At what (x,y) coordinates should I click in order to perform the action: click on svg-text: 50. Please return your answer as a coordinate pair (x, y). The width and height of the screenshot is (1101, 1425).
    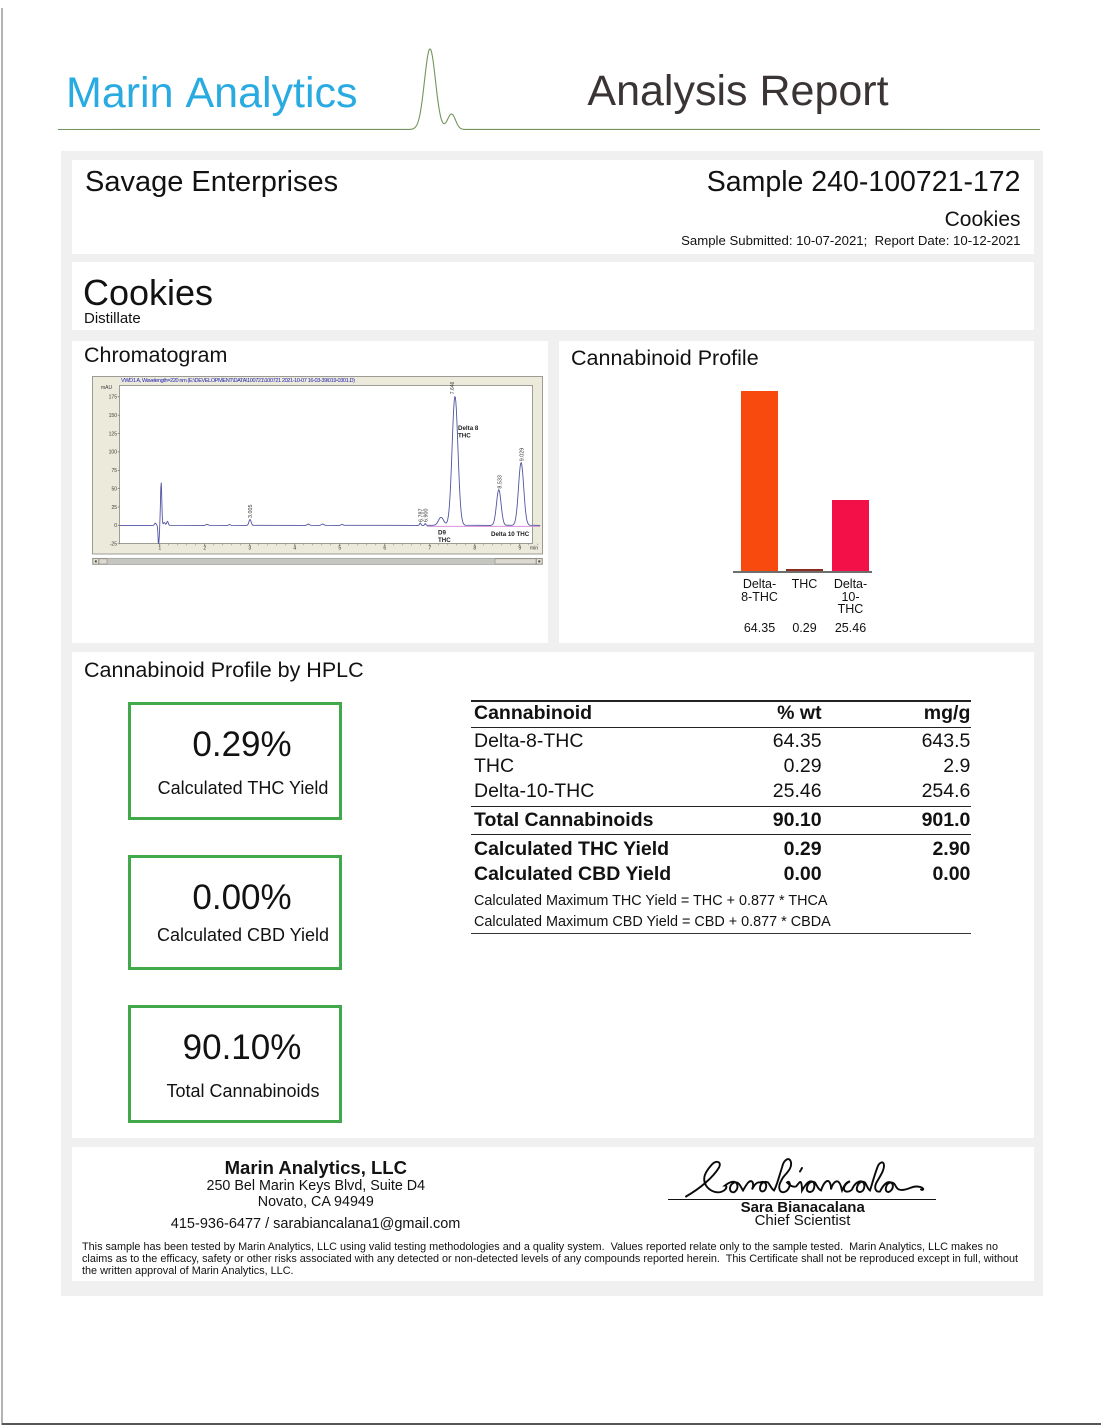
    Looking at the image, I should click on (114, 490).